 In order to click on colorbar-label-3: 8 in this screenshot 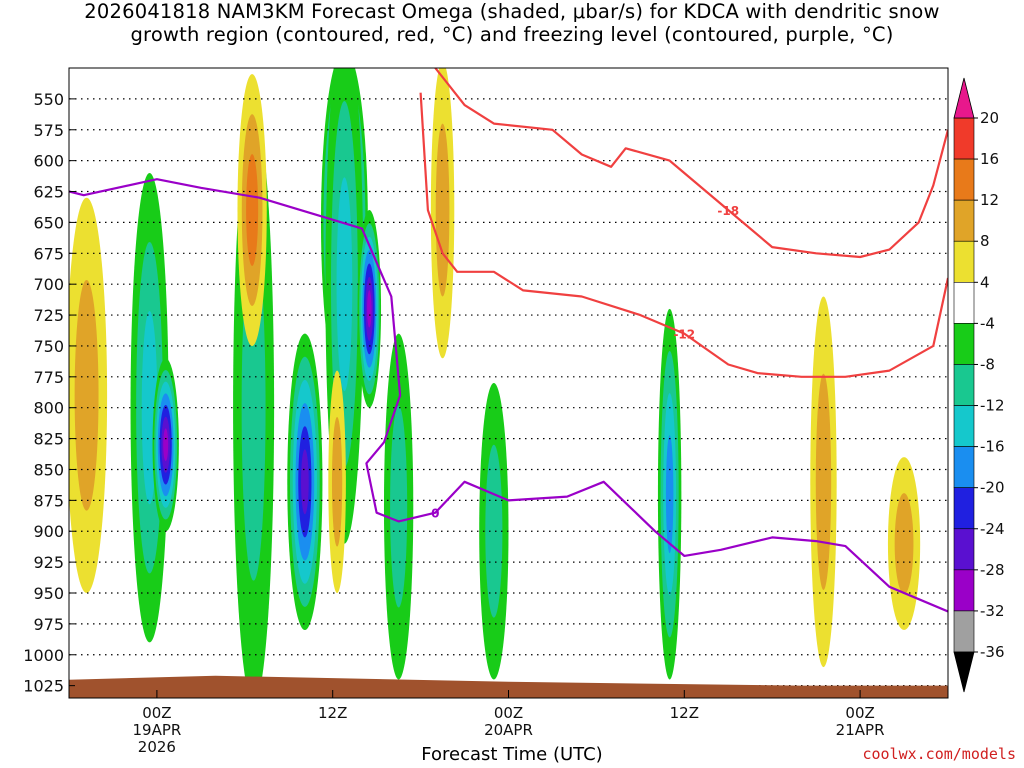, I will do `click(985, 241)`.